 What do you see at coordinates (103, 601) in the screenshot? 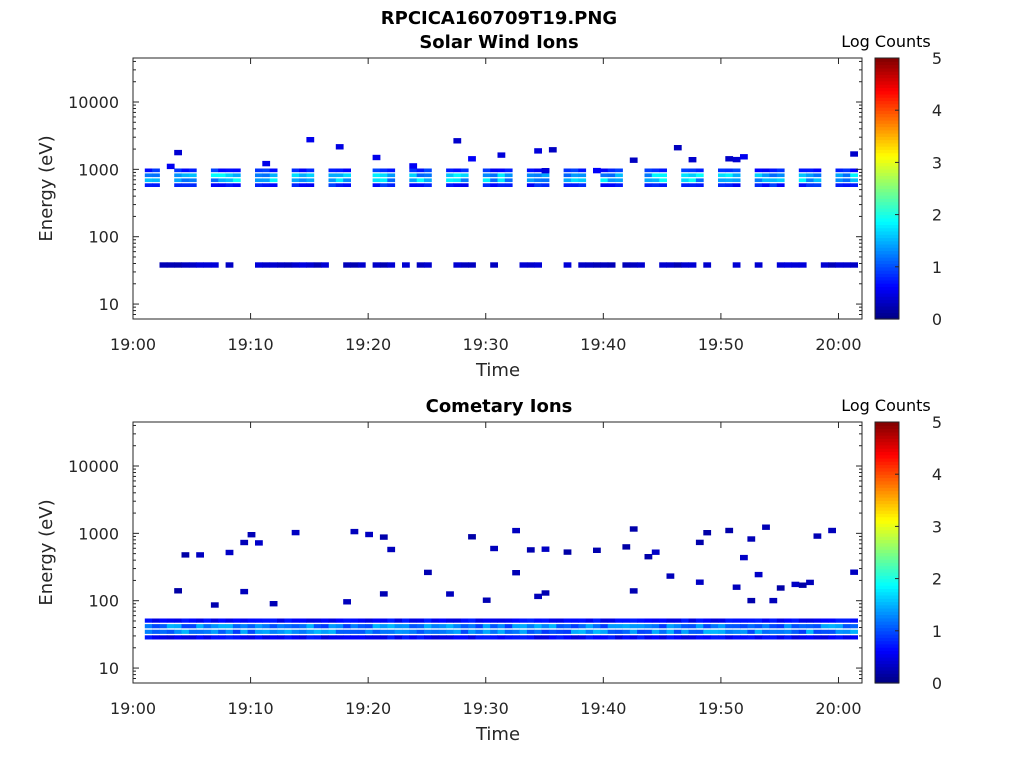
I see `y-tick-label: 100` at bounding box center [103, 601].